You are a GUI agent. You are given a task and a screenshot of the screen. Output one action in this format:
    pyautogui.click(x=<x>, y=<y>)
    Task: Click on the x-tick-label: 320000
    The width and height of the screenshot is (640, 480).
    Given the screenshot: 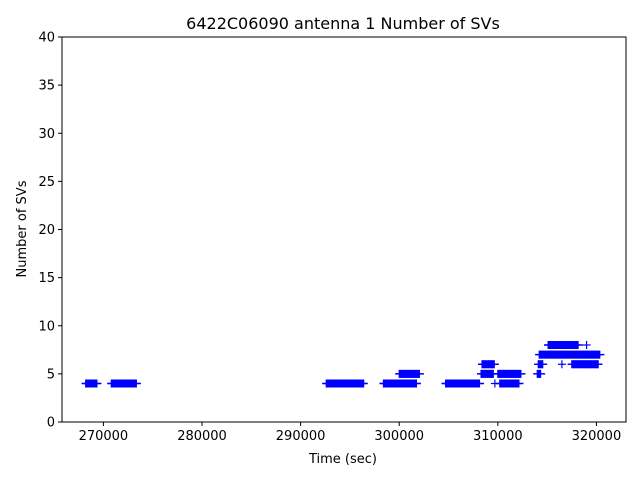 What is the action you would take?
    pyautogui.click(x=597, y=436)
    